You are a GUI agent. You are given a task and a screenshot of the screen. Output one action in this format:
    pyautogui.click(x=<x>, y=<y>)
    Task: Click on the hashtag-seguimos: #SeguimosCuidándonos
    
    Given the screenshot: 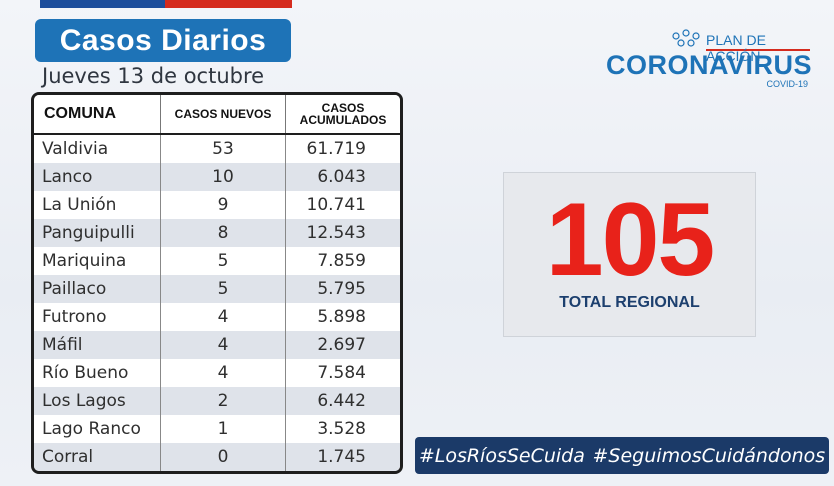 What is the action you would take?
    pyautogui.click(x=709, y=455)
    